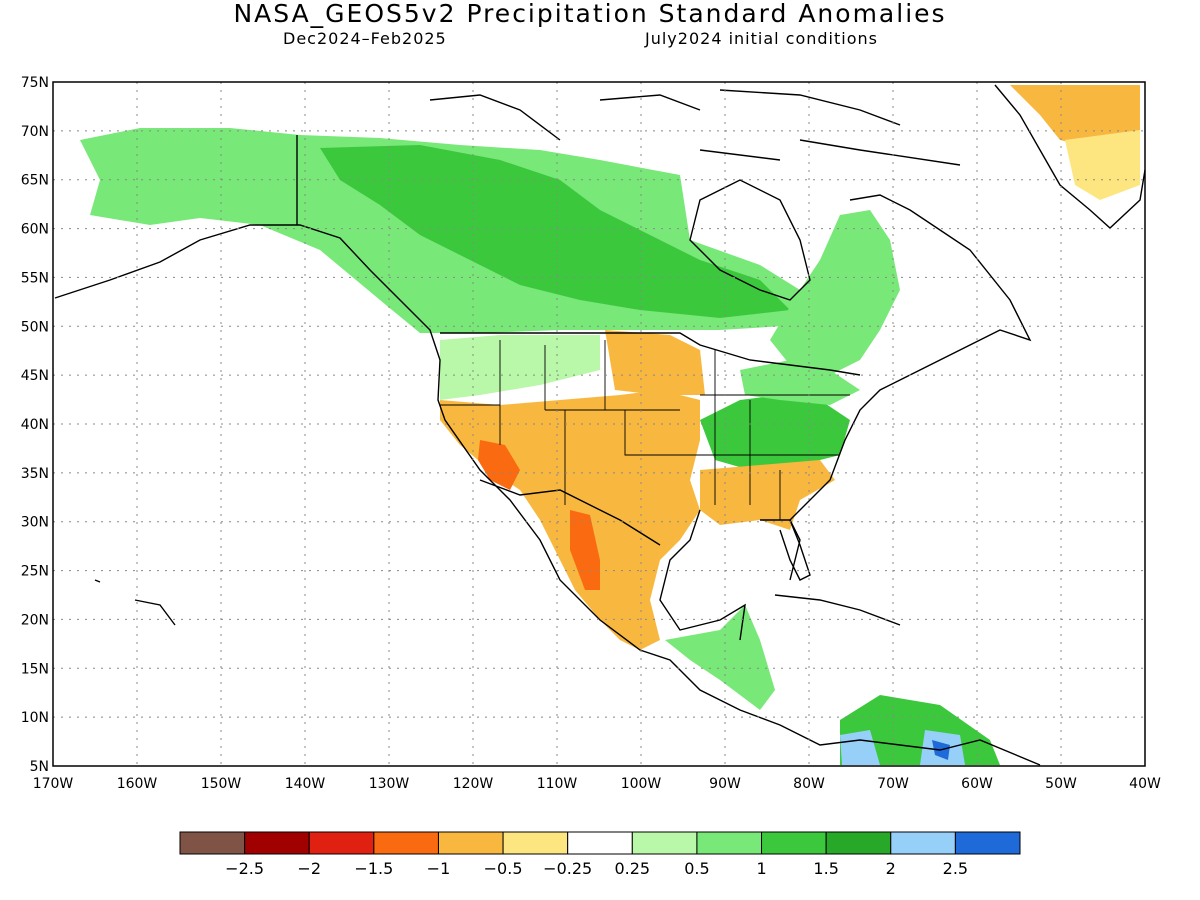 The image size is (1200, 900). Describe the element at coordinates (35, 474) in the screenshot. I see `lat-label: 35N` at that location.